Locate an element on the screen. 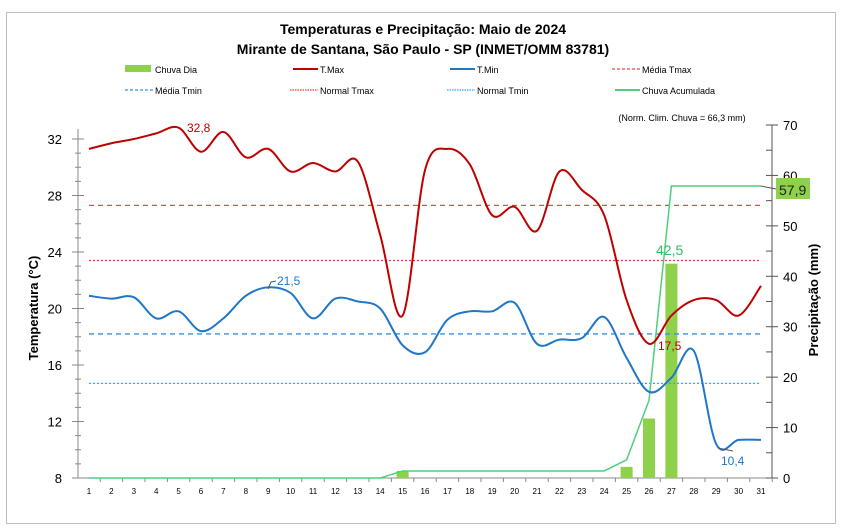 This screenshot has height=532, width=845. x-tick-label: 8 is located at coordinates (246, 491).